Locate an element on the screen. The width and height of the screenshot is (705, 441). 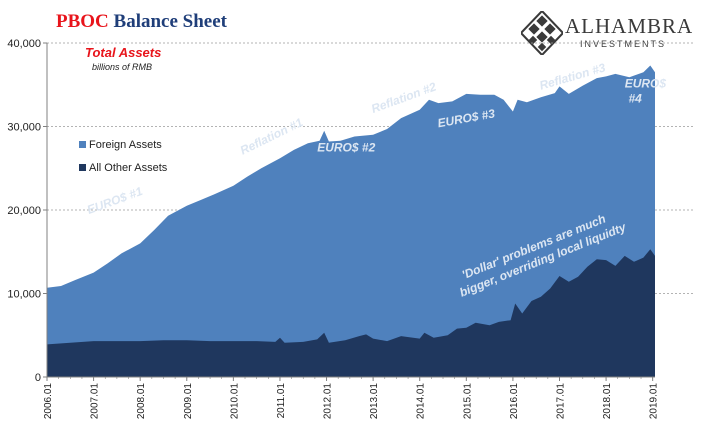
legend-label-1: All Other Assets is located at coordinates (128, 168).